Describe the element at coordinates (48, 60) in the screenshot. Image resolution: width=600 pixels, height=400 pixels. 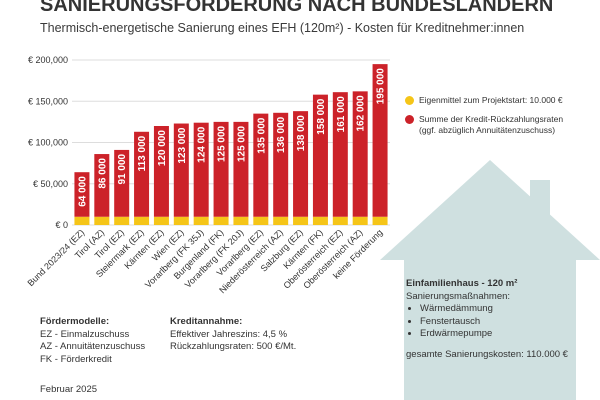
I see `y-tick-label: € 200,000` at that location.